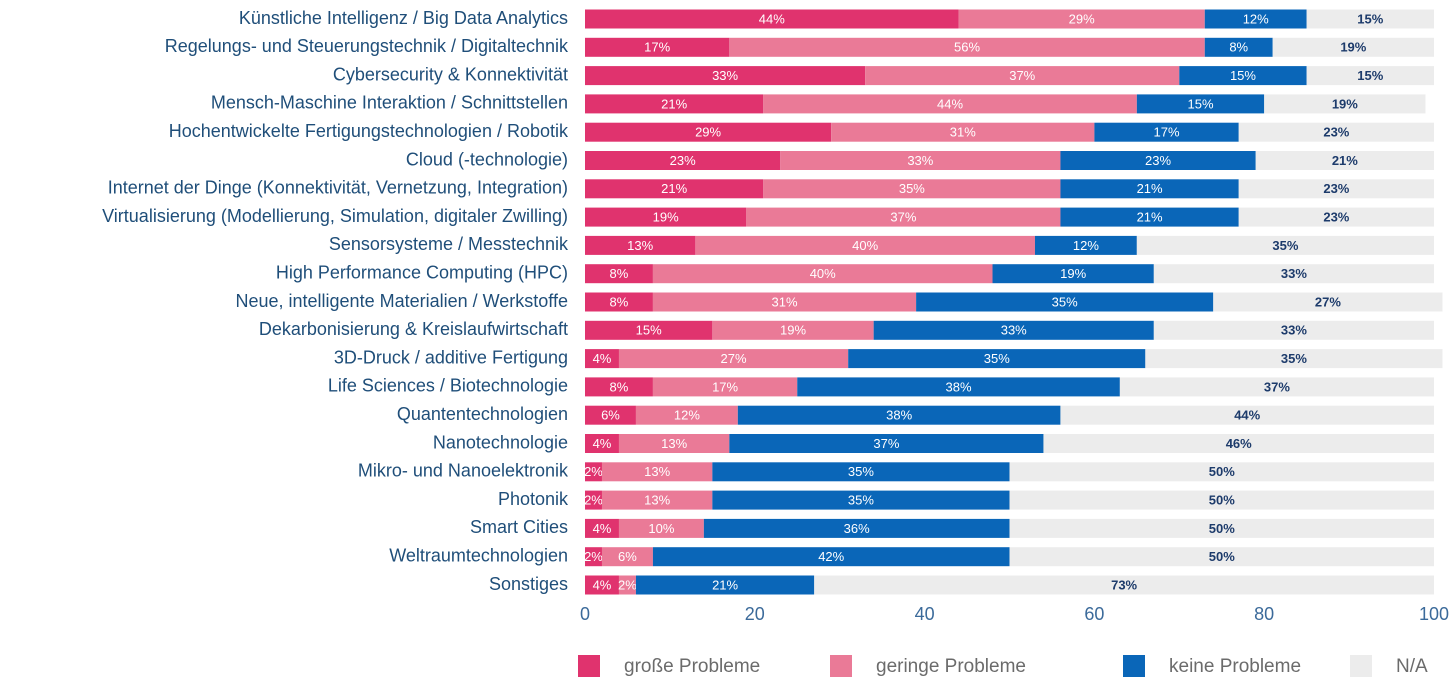  What do you see at coordinates (1434, 614) in the screenshot?
I see `x-tick-label: 100` at bounding box center [1434, 614].